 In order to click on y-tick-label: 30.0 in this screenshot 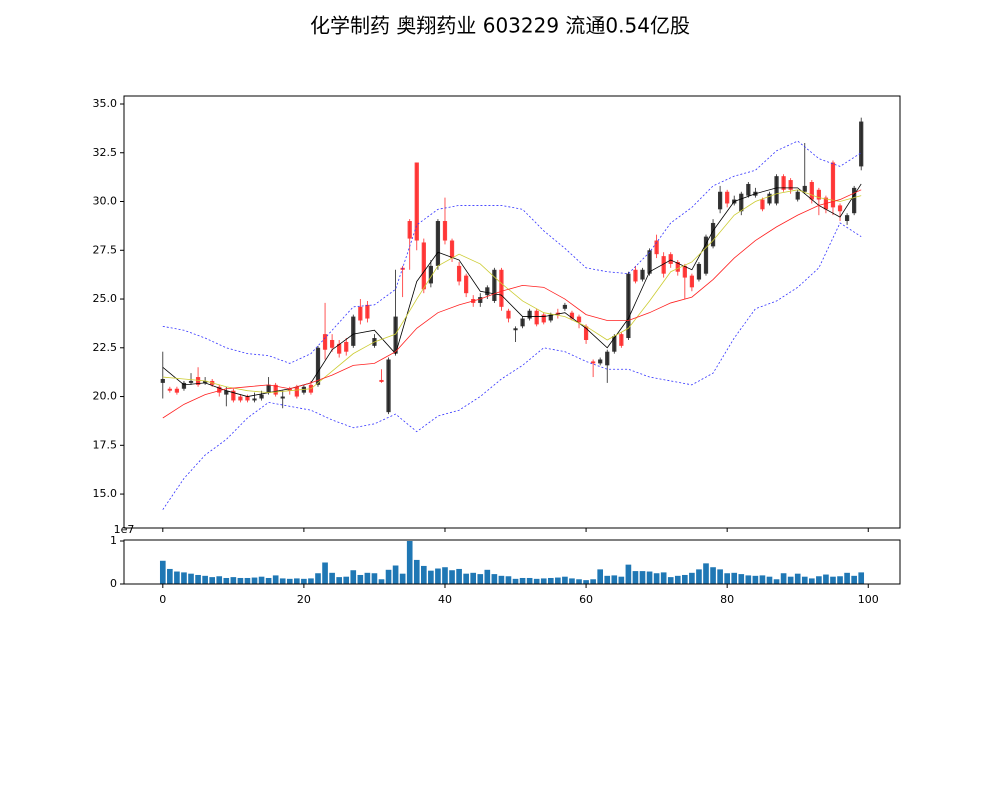, I will do `click(105, 201)`.